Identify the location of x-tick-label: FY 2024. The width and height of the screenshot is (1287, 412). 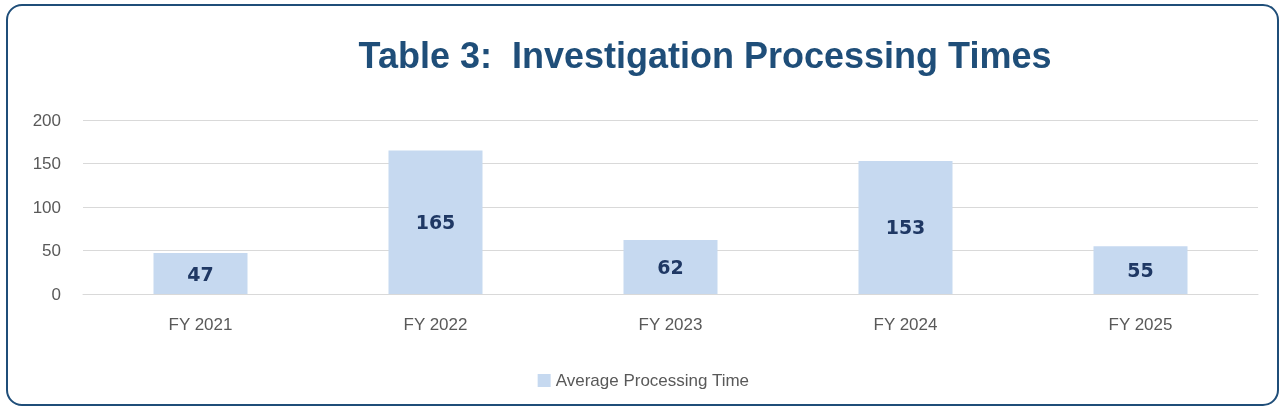
(905, 324).